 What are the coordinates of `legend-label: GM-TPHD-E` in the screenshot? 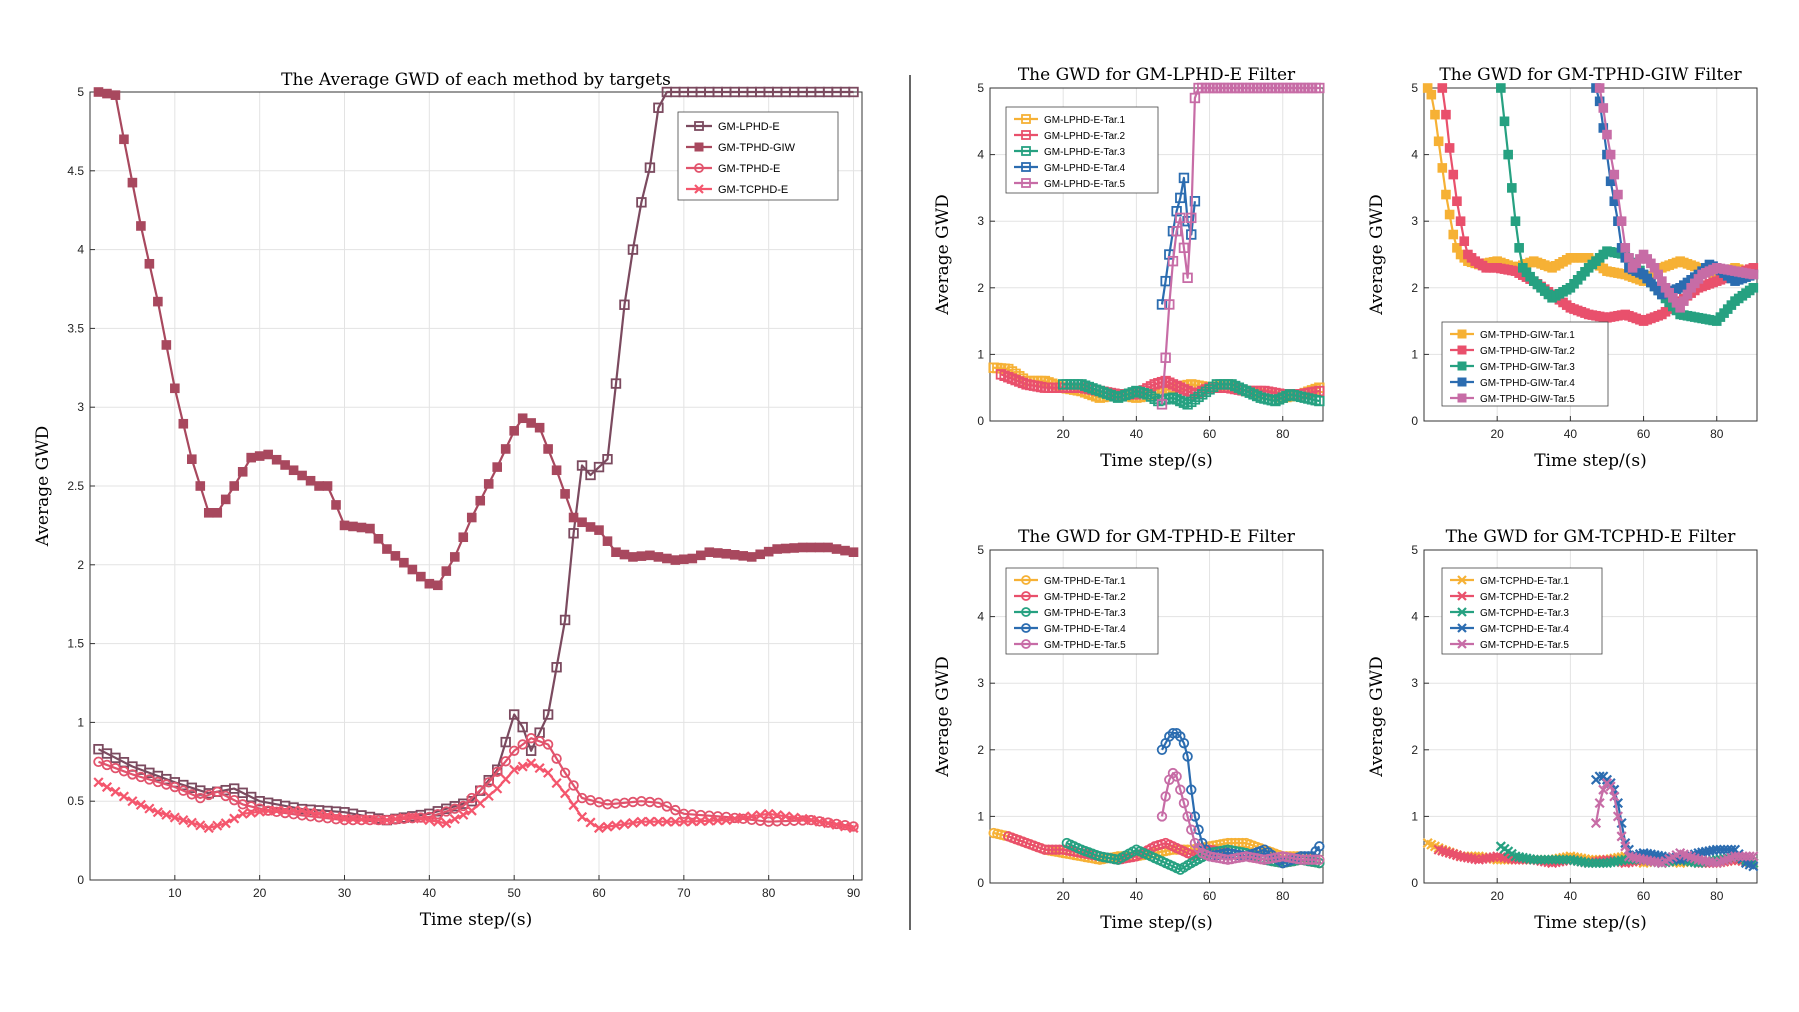 It's located at (749, 169).